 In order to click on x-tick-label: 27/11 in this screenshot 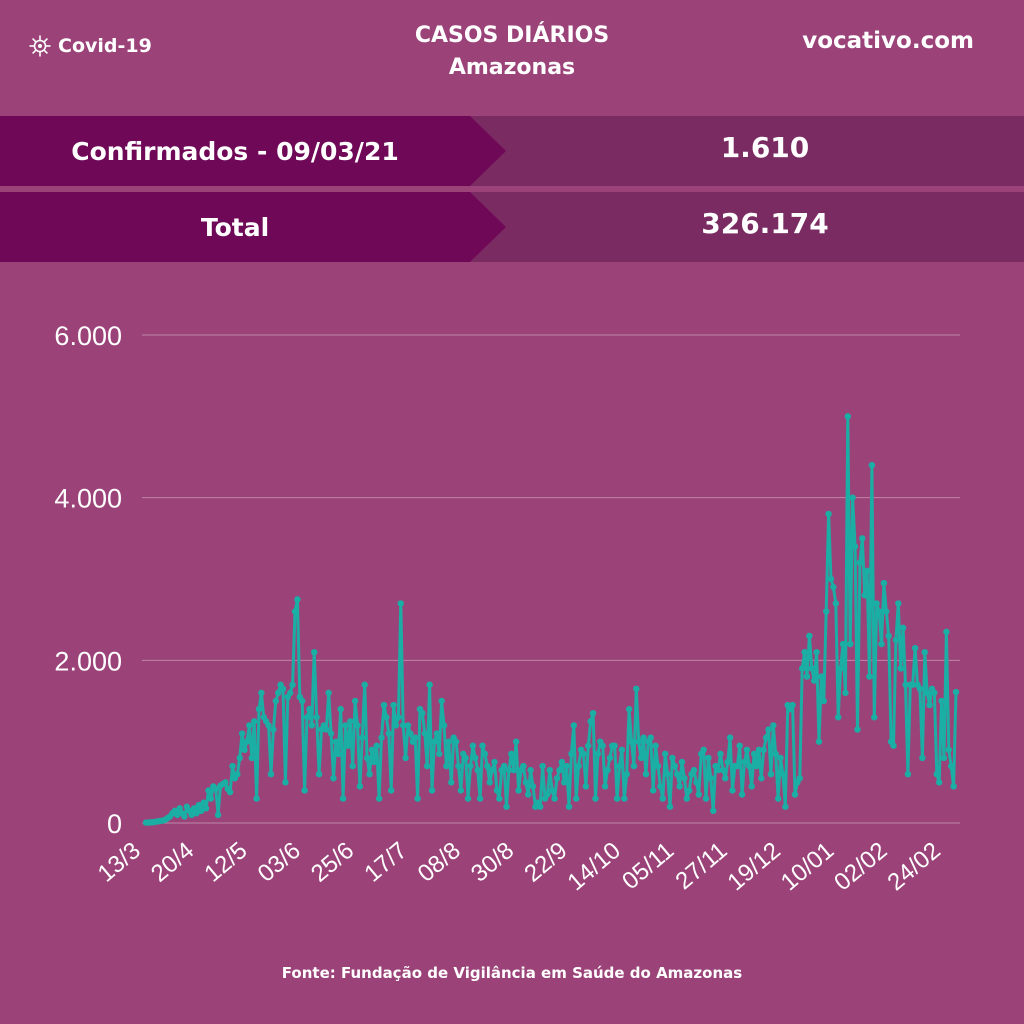, I will do `click(702, 866)`.